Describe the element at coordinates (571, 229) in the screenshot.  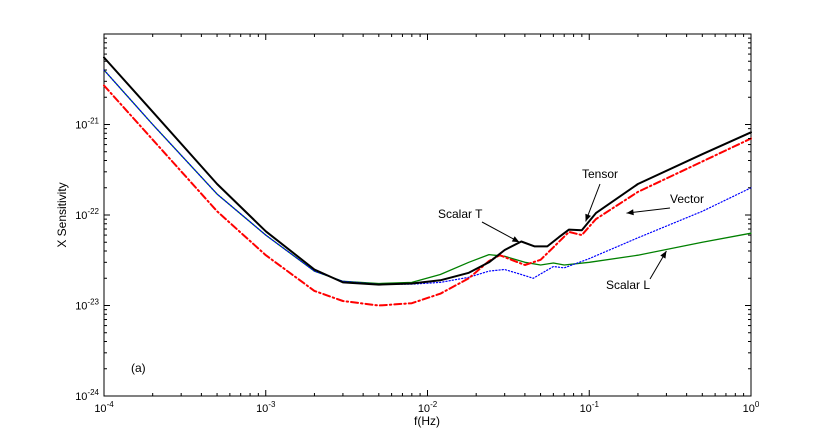
I see `annotation-layer: Scalar T Tensor Vector Scalar L` at that location.